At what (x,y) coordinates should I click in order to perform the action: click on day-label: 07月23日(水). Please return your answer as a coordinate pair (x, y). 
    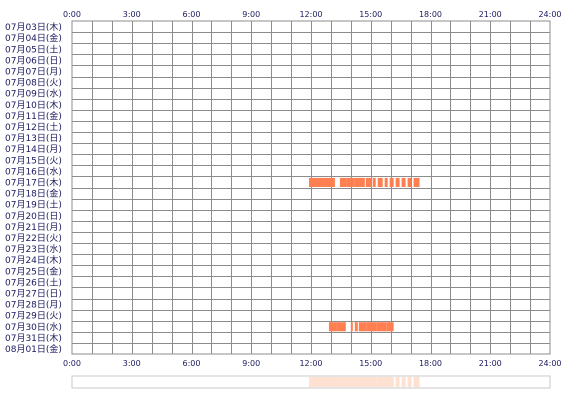
    Looking at the image, I should click on (33, 249).